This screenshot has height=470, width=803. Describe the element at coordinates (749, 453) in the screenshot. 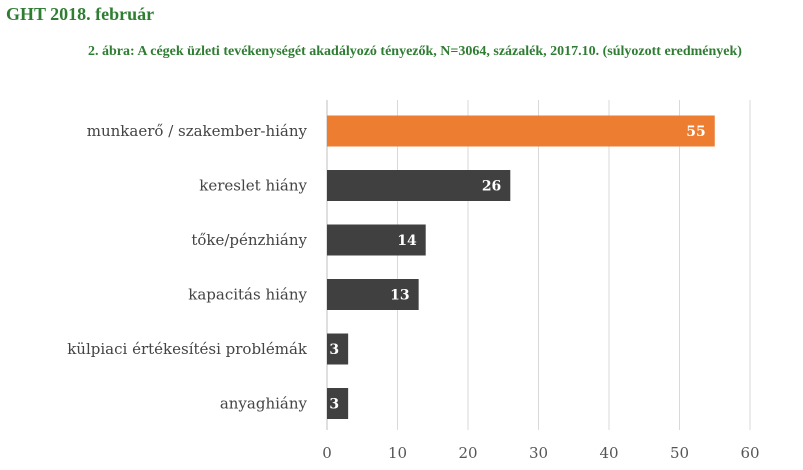

I see `x-tick-label: 60` at that location.